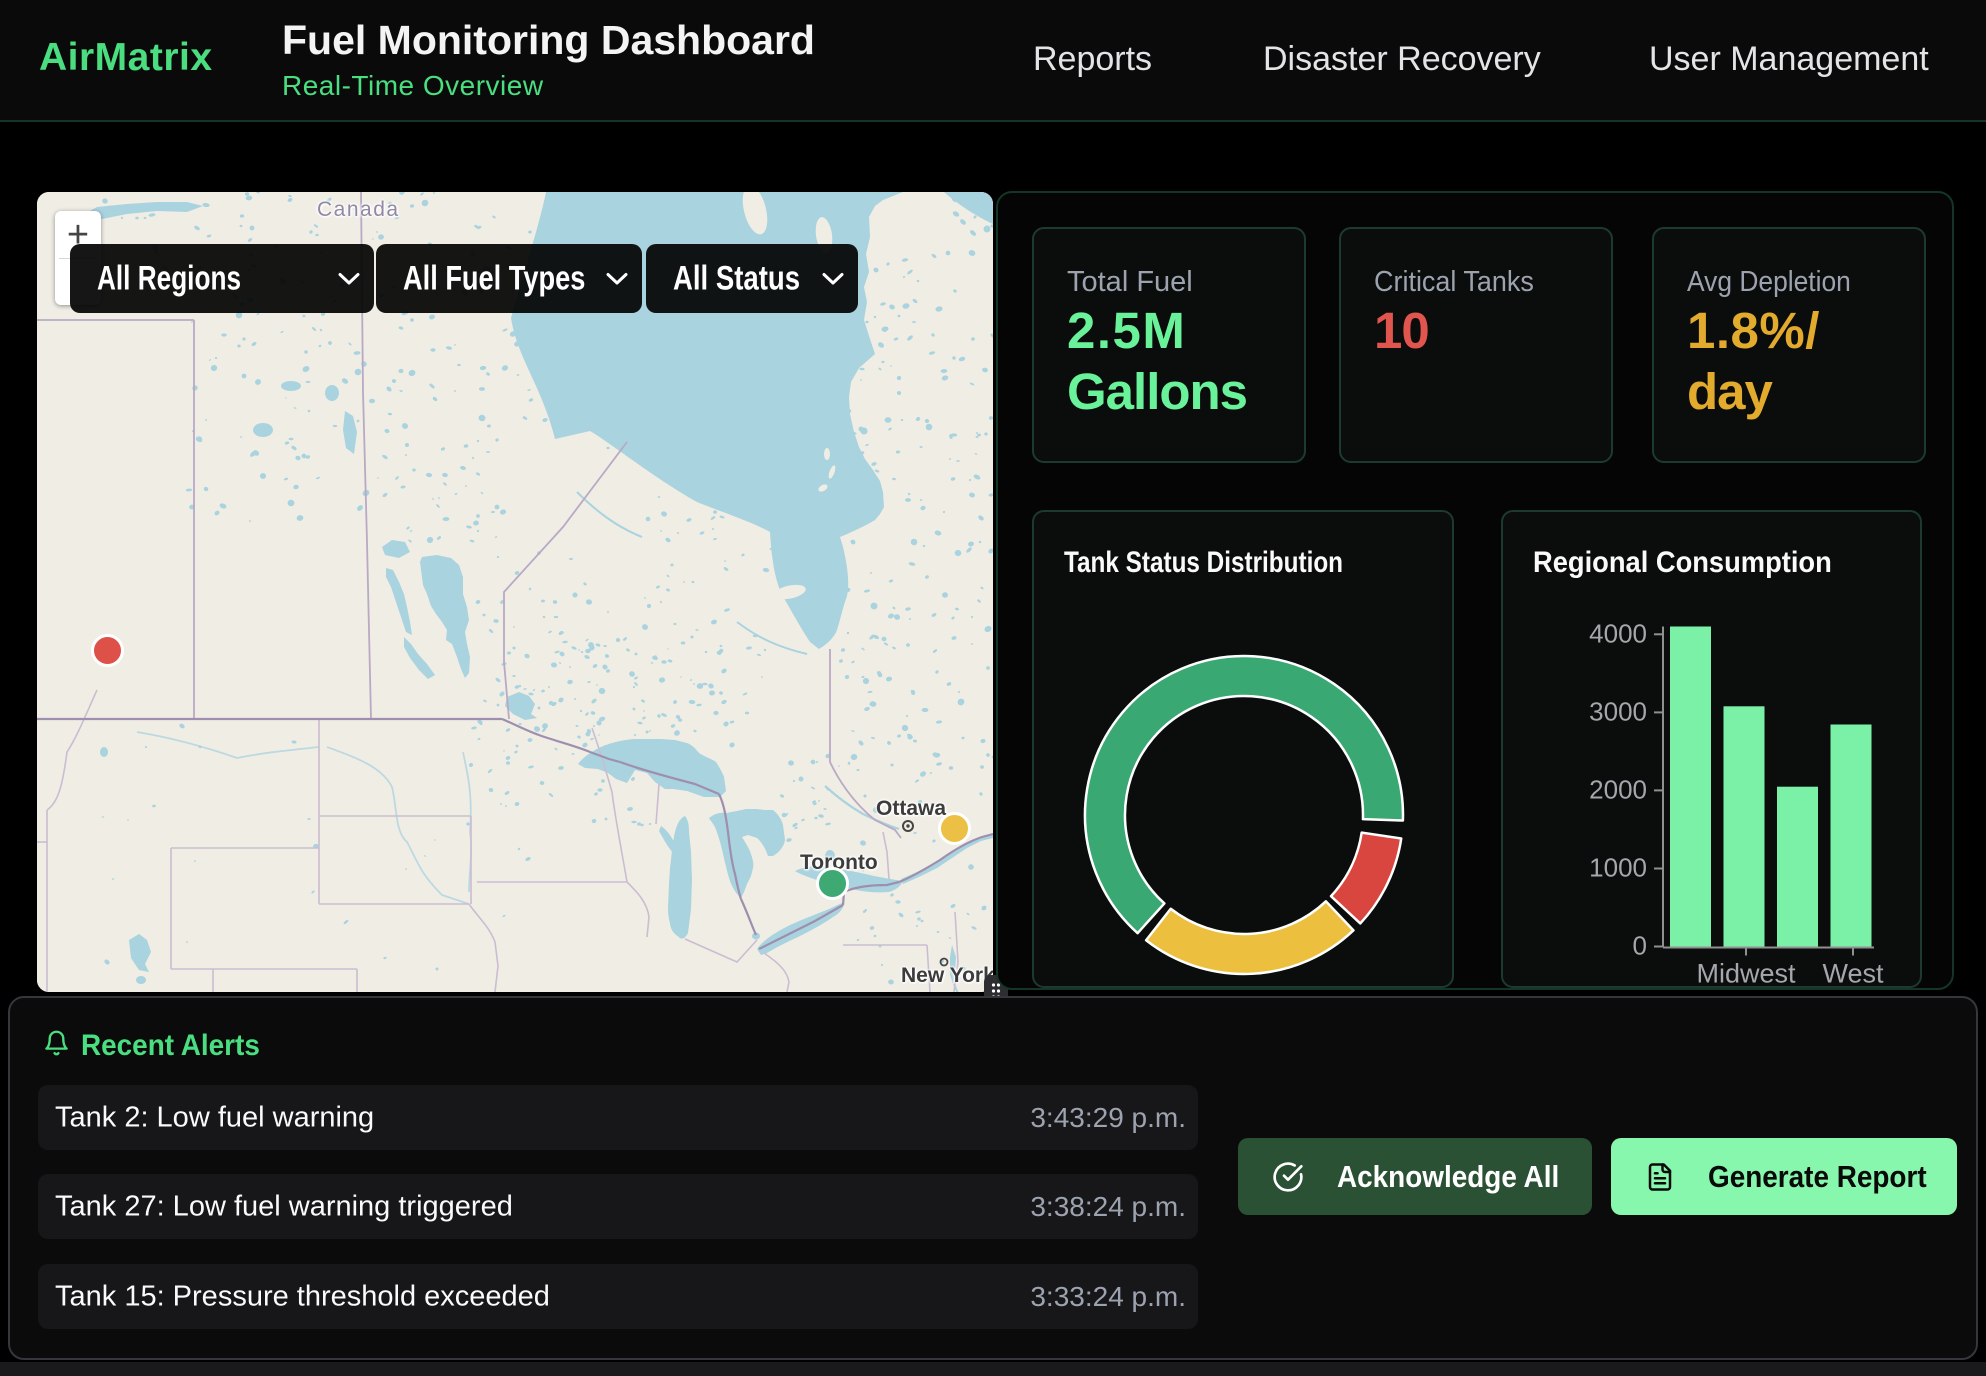  I want to click on svg-text: 0, so click(1640, 946).